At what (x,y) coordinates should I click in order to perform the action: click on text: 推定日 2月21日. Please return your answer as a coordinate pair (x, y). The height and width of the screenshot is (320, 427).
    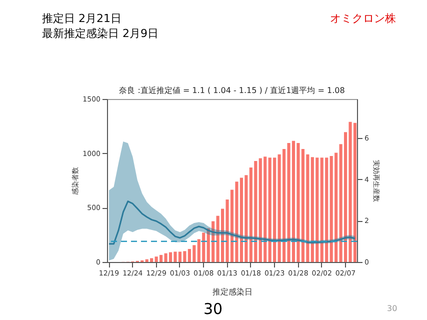
    Looking at the image, I should click on (82, 18).